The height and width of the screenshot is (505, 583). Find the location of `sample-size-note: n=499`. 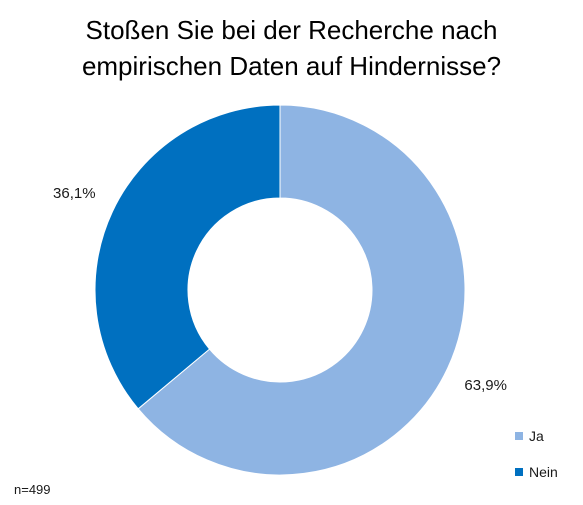

sample-size-note: n=499 is located at coordinates (32, 489).